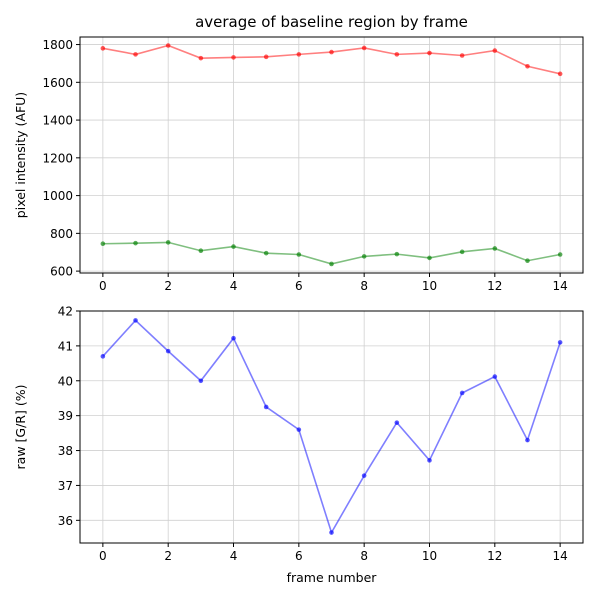 The height and width of the screenshot is (600, 600). Describe the element at coordinates (65, 521) in the screenshot. I see `y-tick-label: 36` at that location.